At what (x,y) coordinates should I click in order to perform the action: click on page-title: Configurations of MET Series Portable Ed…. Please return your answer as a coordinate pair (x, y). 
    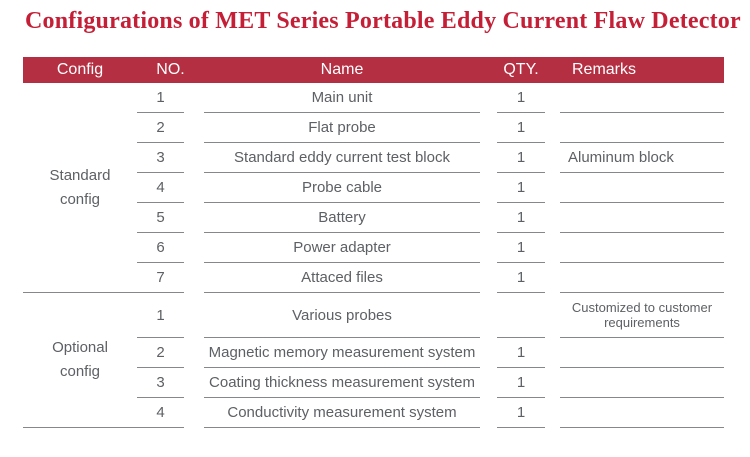
    Looking at the image, I should click on (383, 21).